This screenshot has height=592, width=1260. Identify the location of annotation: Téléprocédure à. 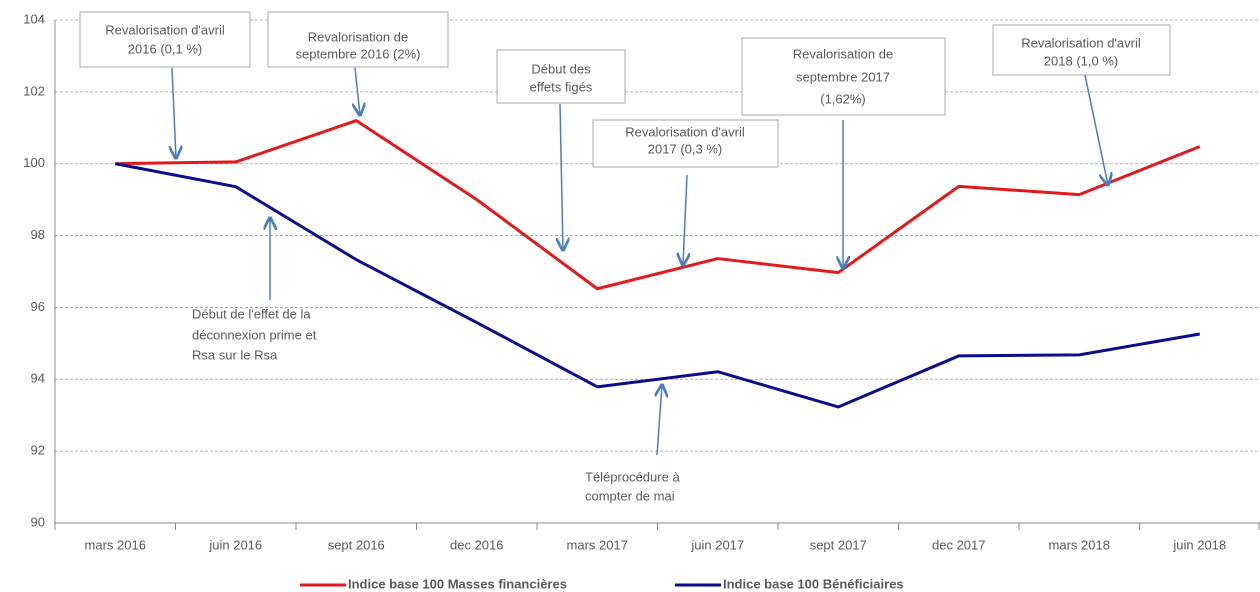
(632, 476).